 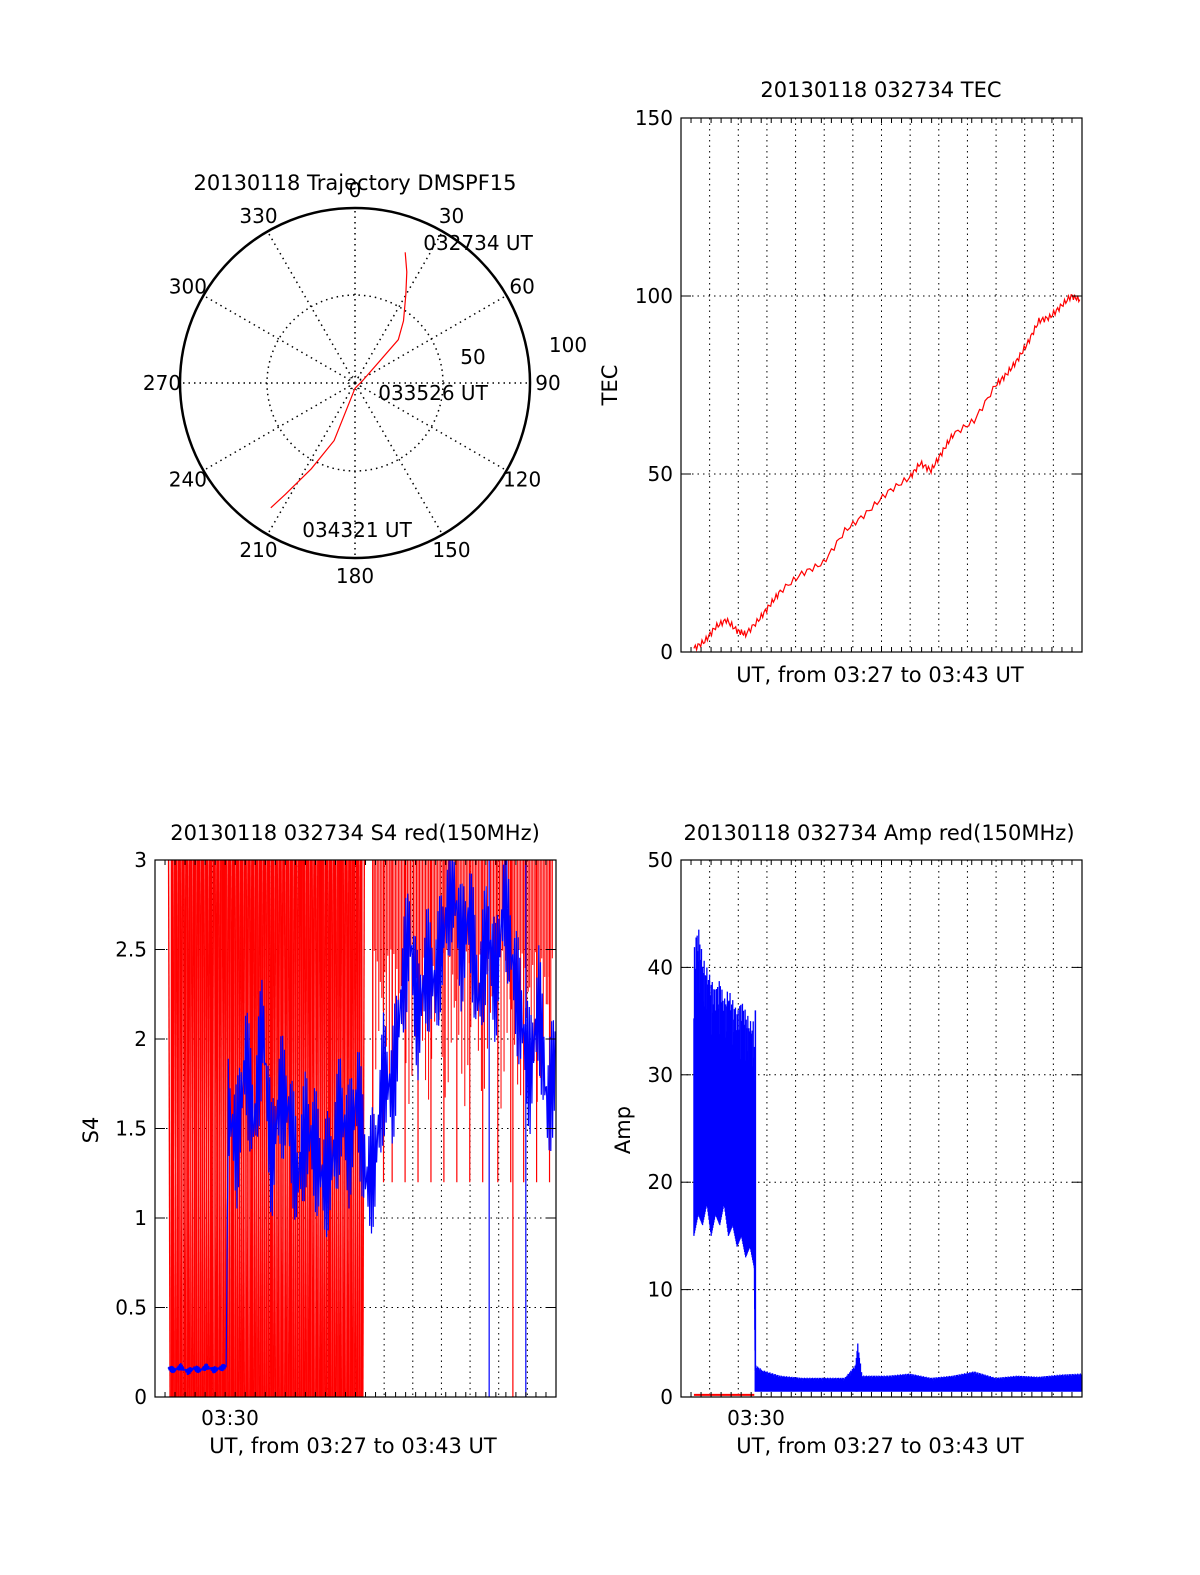 I want to click on trajectory-start-label: 032734 UT, so click(x=478, y=243).